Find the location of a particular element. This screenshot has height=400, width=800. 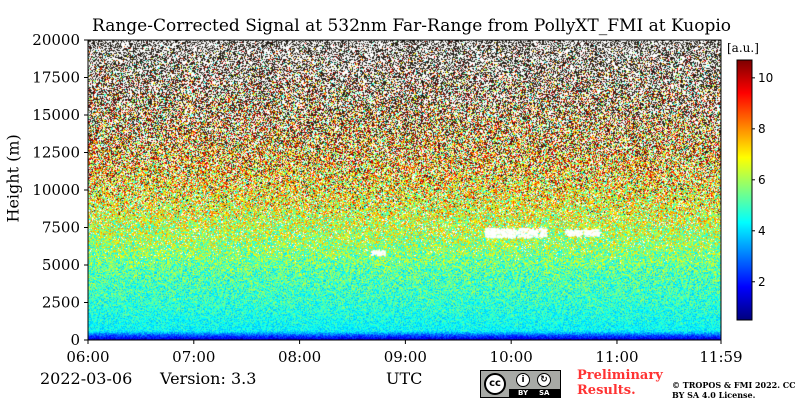

colorbar-tick-label: 6 is located at coordinates (762, 180).